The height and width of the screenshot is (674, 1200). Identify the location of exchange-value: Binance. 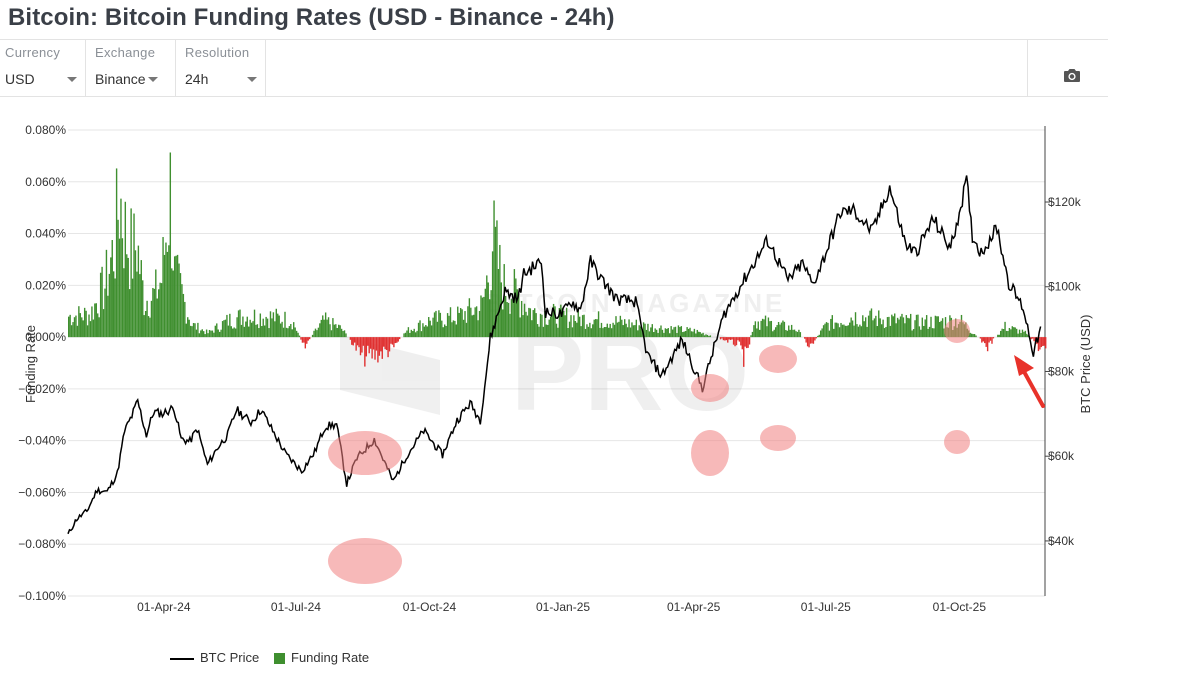
(120, 79).